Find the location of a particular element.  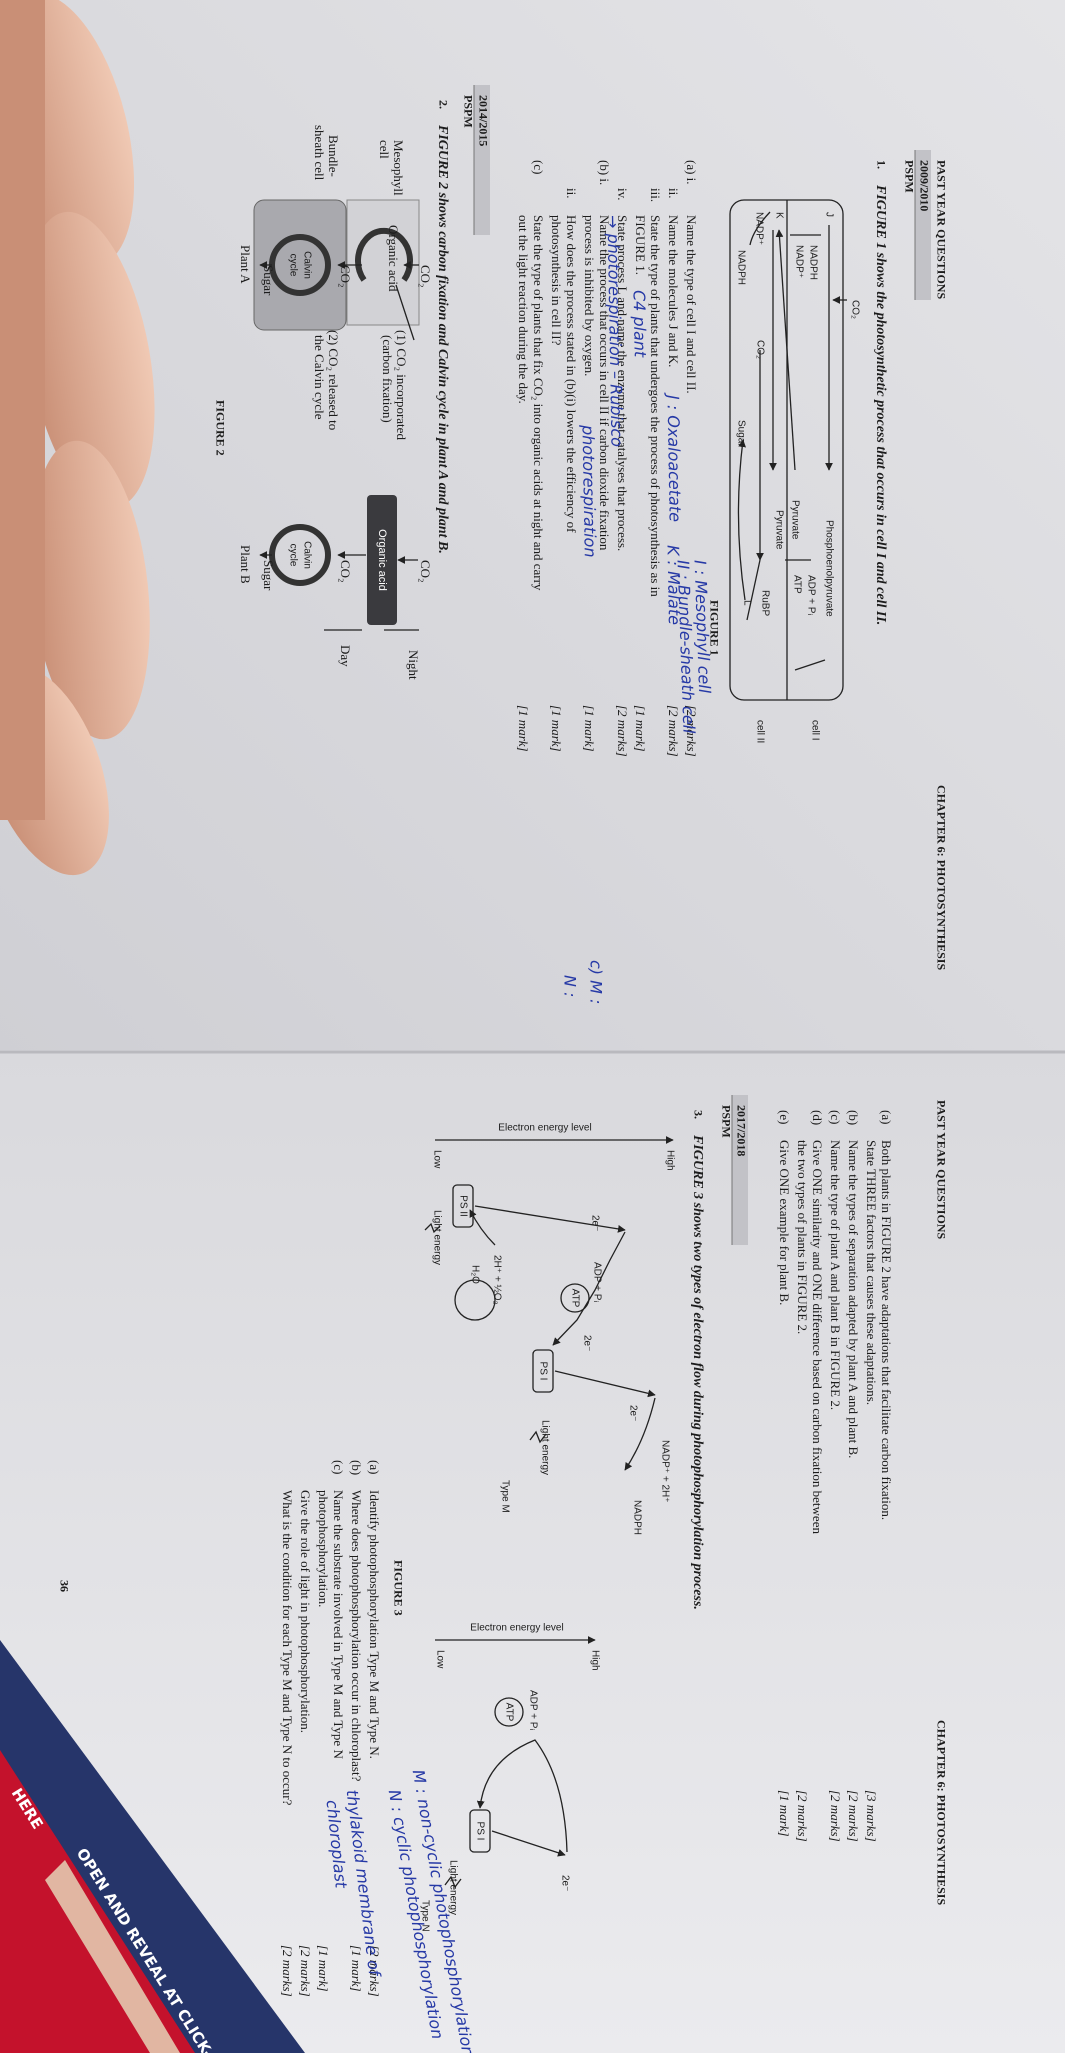

figure-label: sheath cell is located at coordinates (319, 153).